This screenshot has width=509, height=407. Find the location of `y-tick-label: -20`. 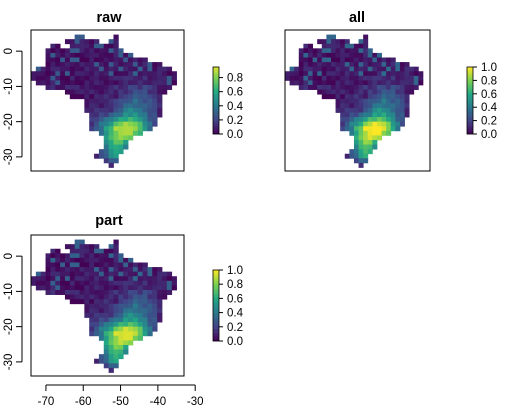

y-tick-label: -20 is located at coordinates (9, 326).